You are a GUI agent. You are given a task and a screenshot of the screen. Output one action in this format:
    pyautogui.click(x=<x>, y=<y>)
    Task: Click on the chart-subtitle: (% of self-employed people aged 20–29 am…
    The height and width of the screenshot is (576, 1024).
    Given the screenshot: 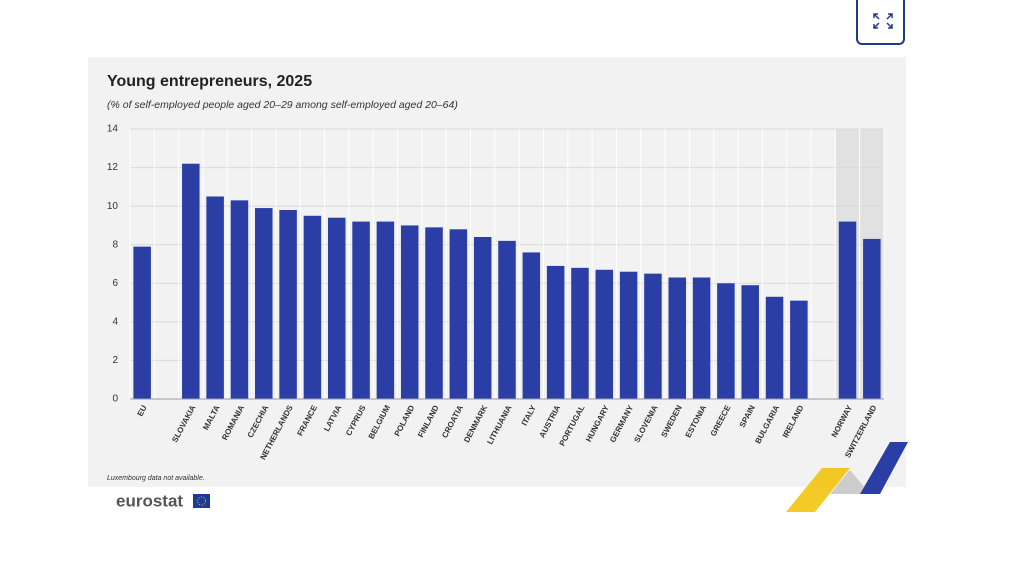 What is the action you would take?
    pyautogui.click(x=282, y=105)
    